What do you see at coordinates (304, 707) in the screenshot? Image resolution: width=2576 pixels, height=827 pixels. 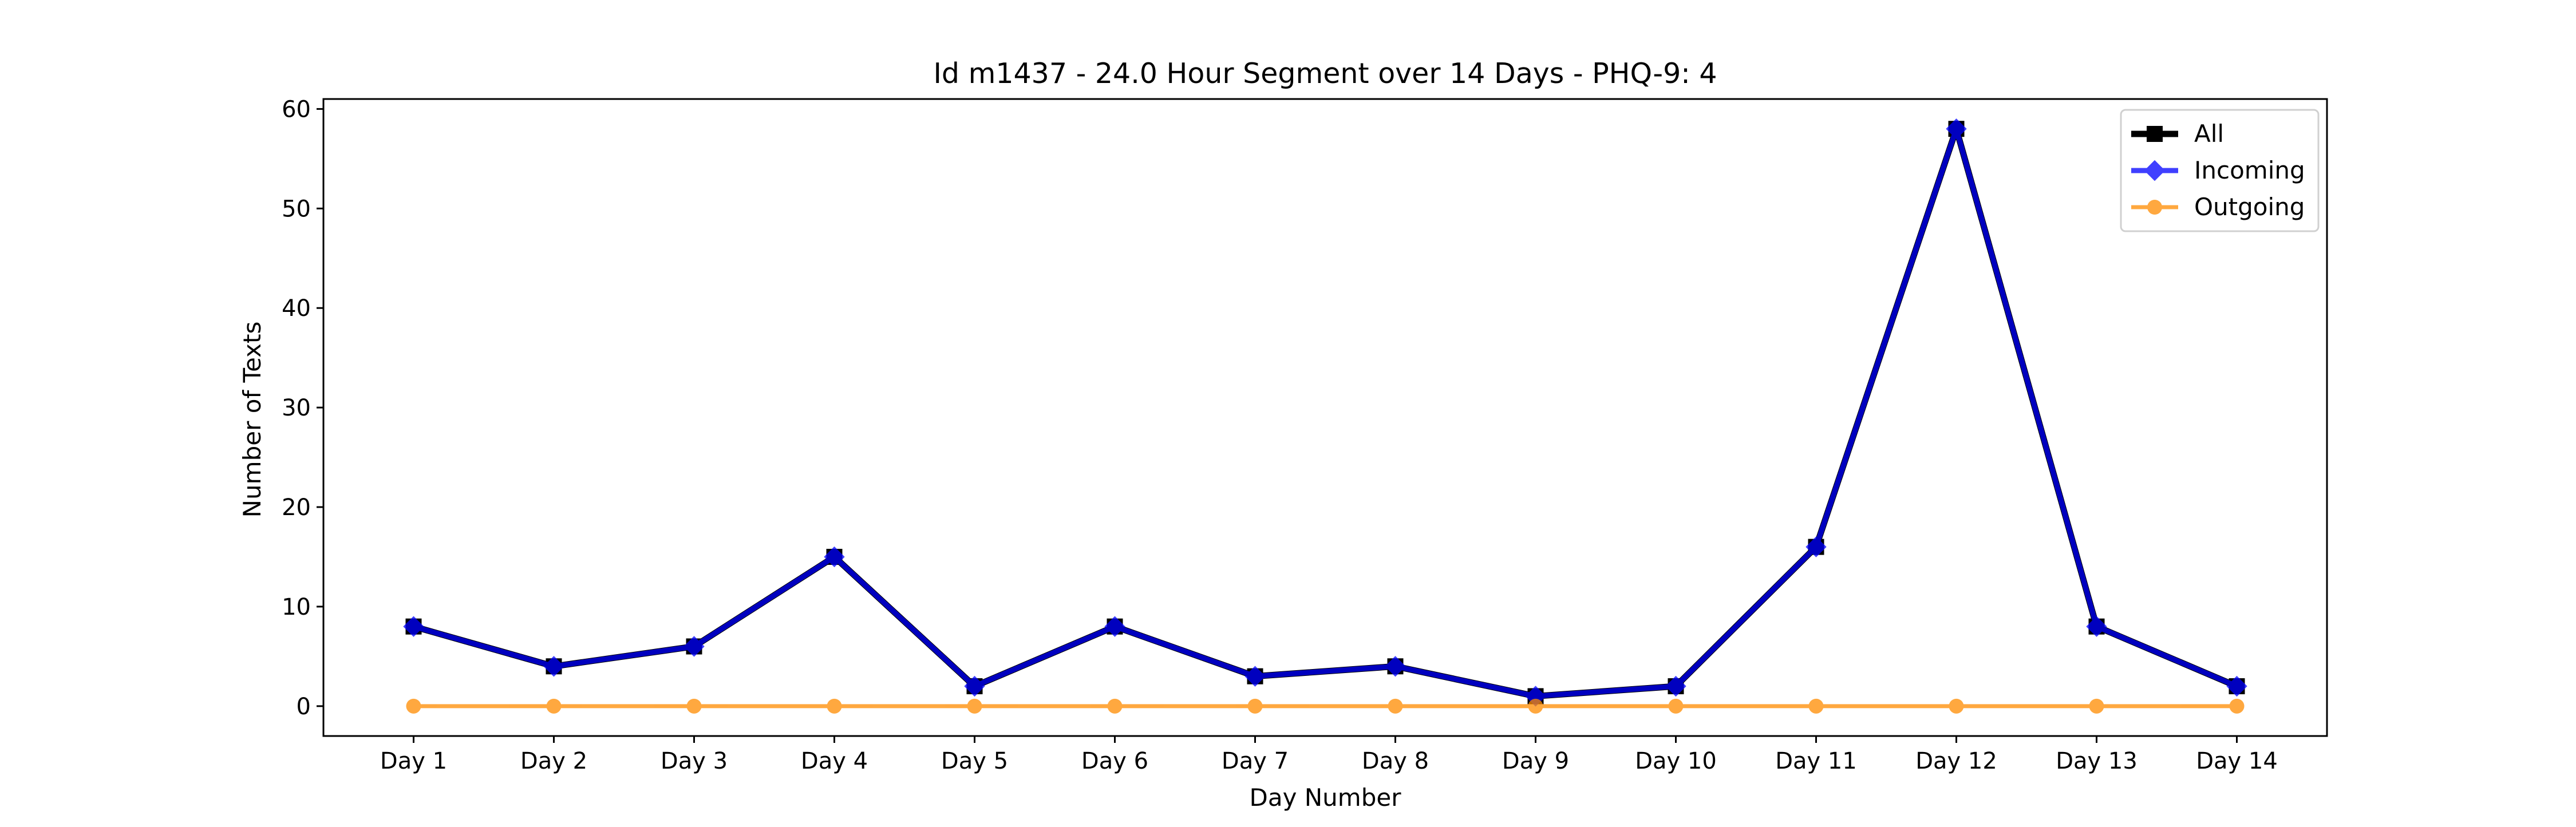 I see `y-tick-label: 0` at bounding box center [304, 707].